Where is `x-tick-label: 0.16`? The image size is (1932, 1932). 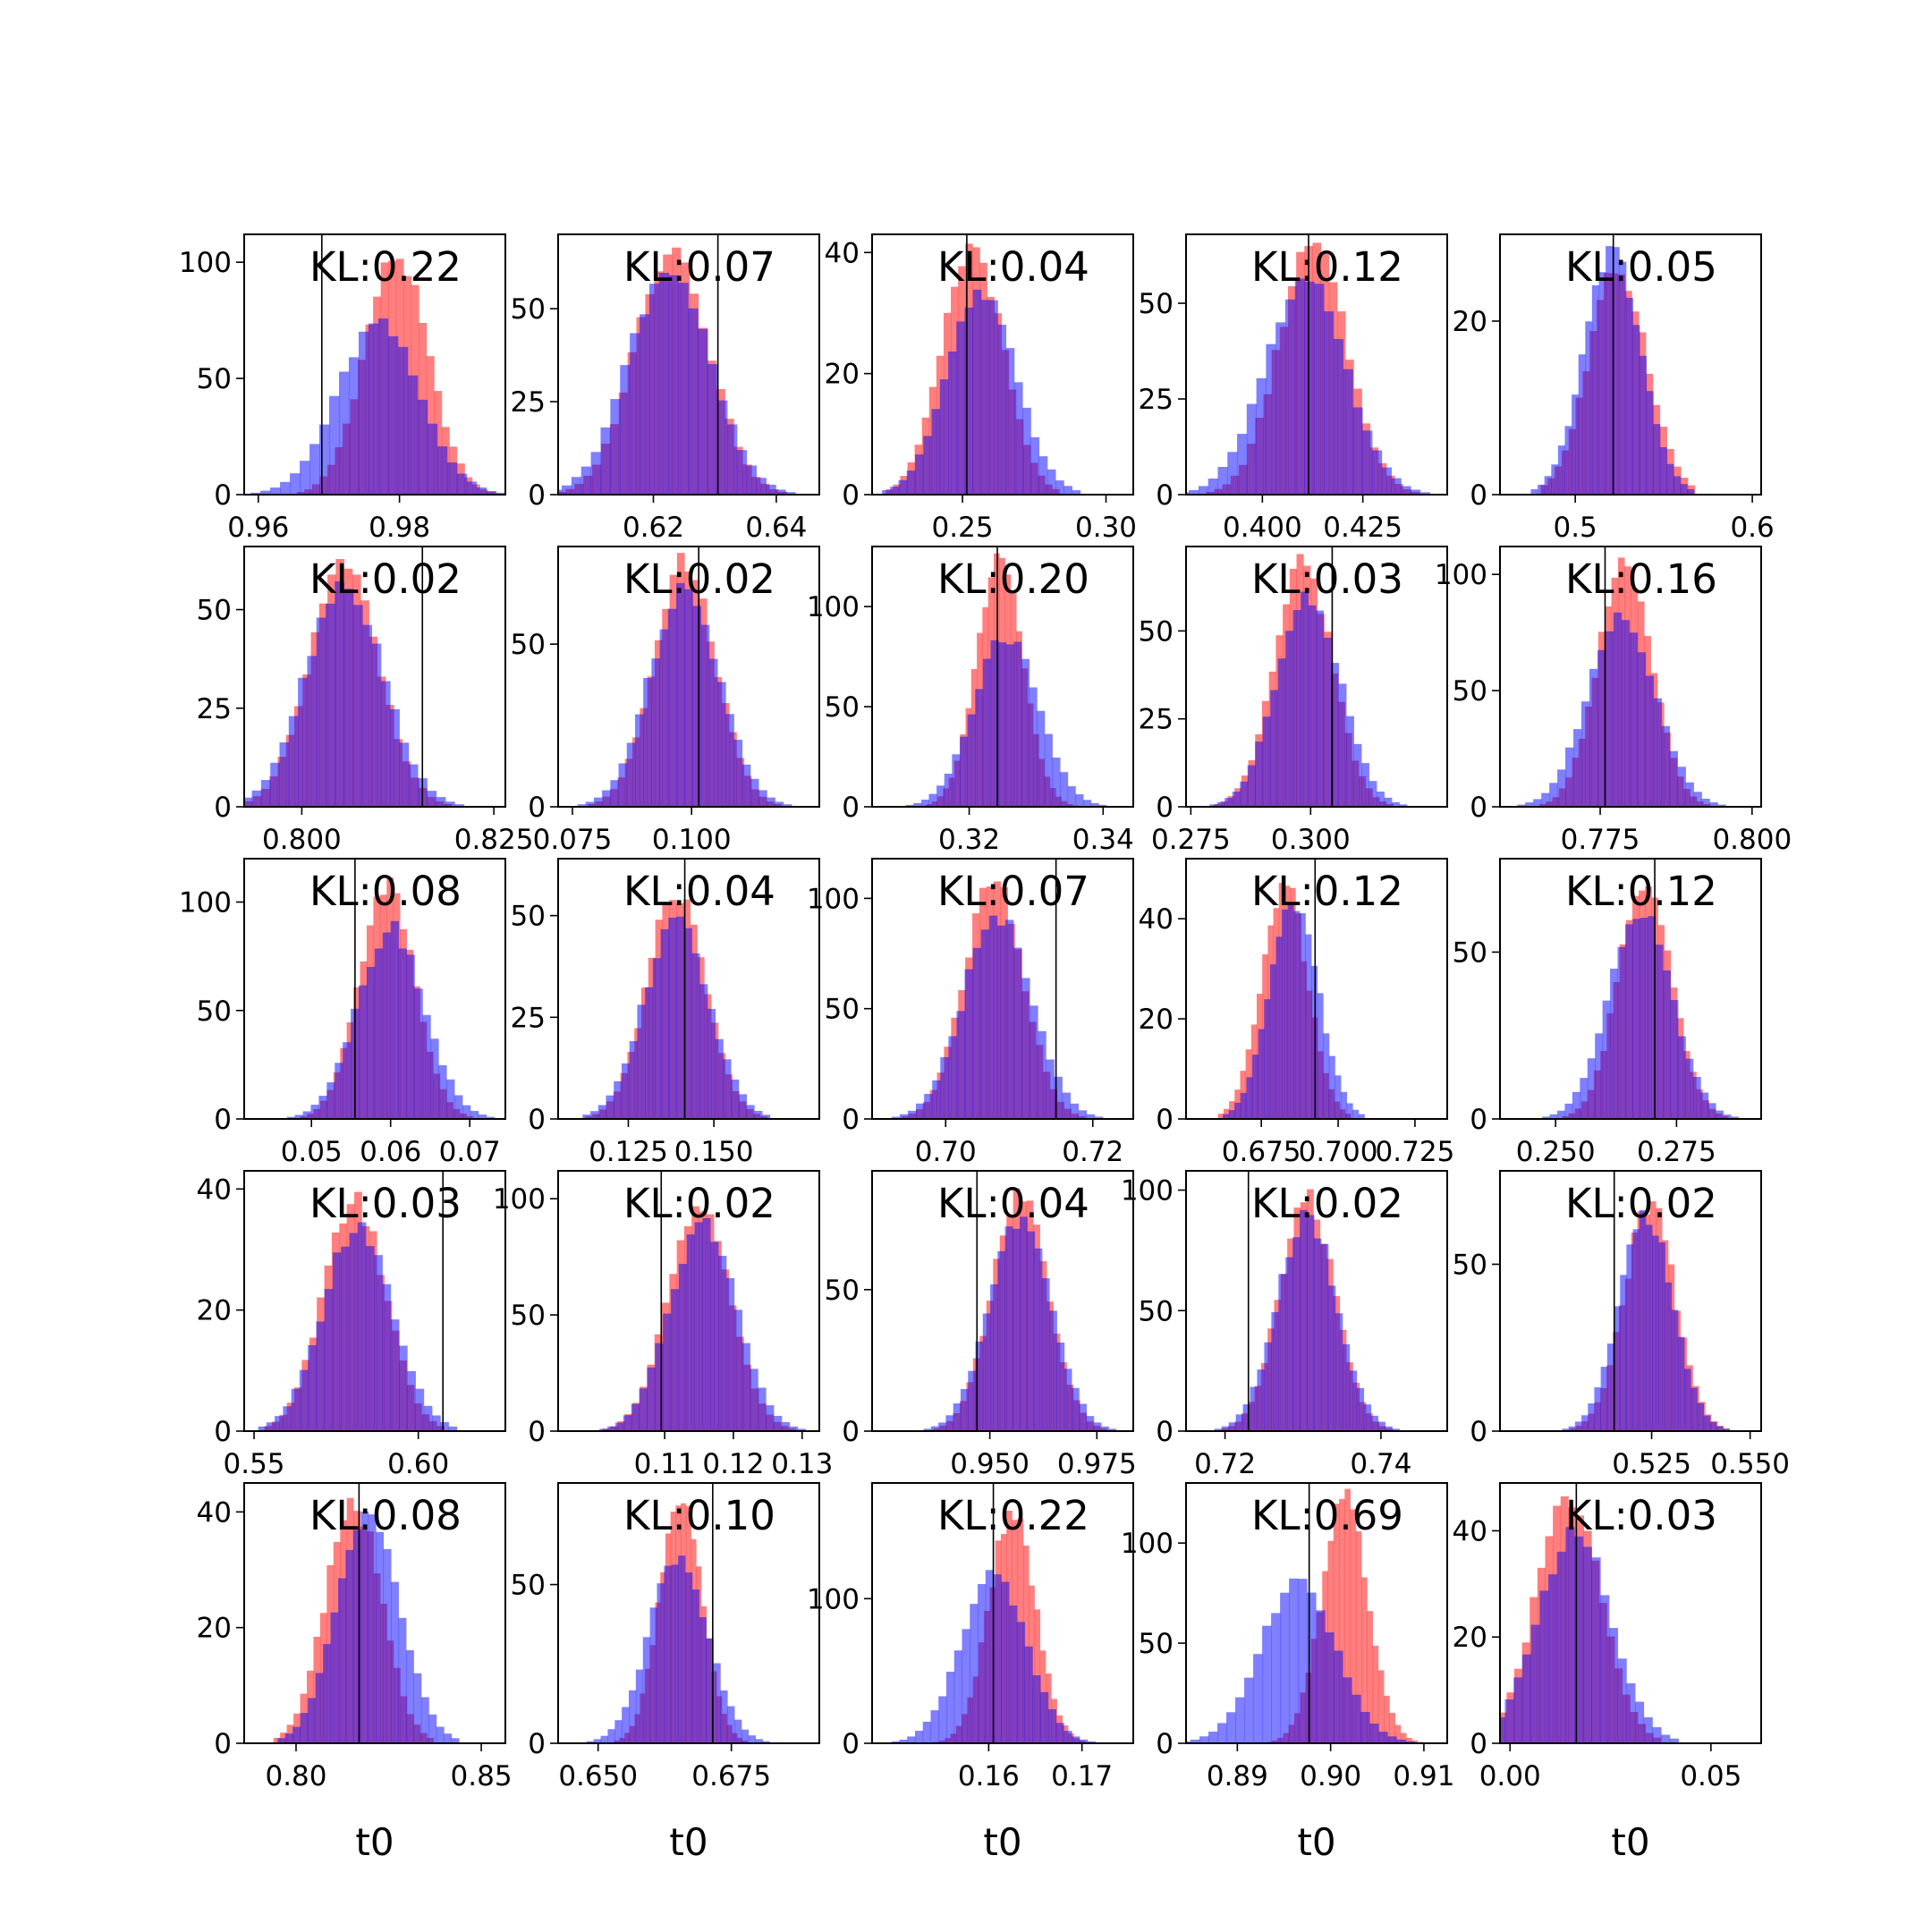 x-tick-label: 0.16 is located at coordinates (989, 1776).